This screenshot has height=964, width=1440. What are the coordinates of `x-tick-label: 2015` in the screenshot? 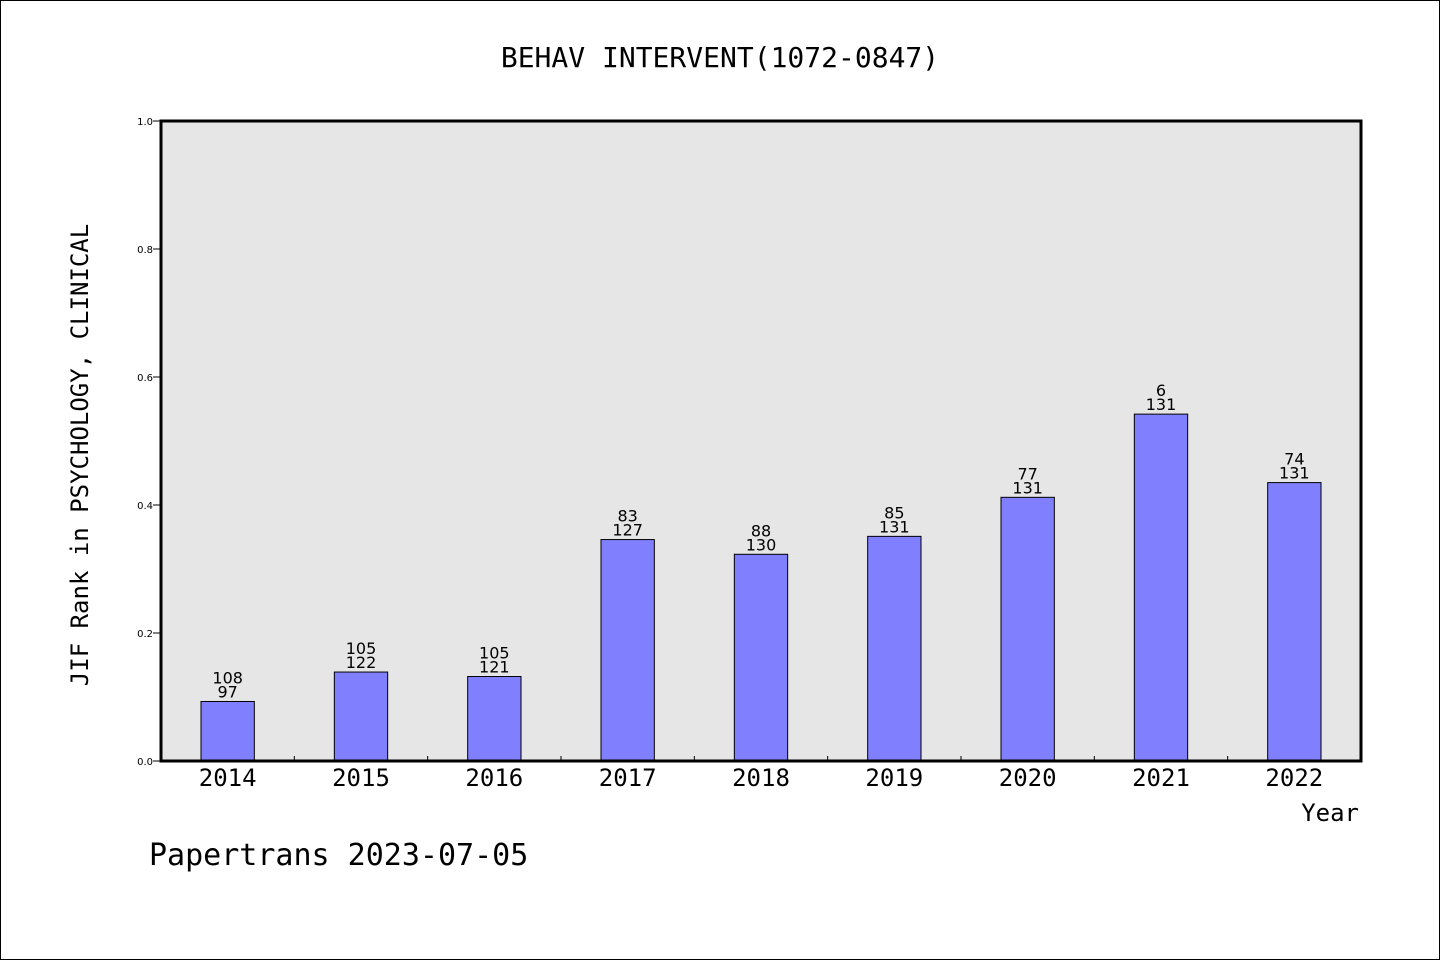 It's located at (361, 778).